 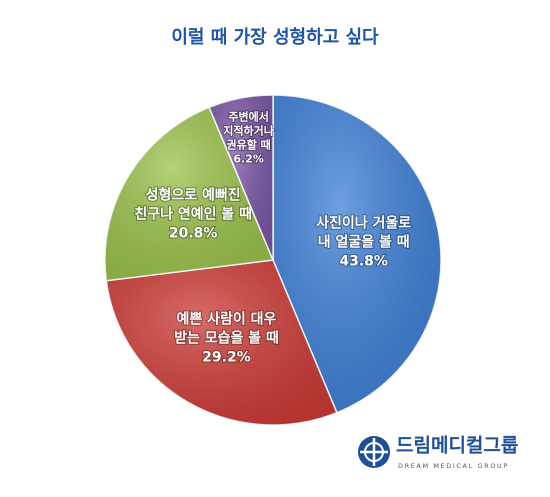 I want to click on category-label: 친구나 연예인 볼 때, so click(x=193, y=213).